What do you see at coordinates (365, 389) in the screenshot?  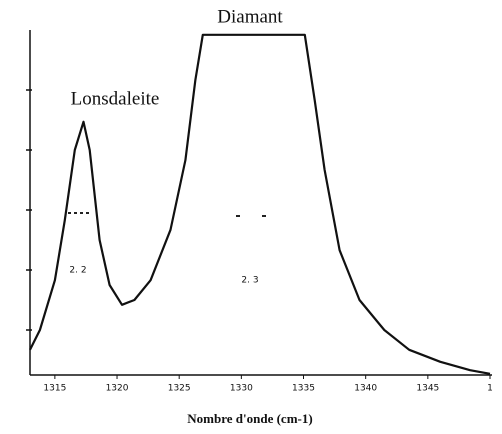 I see `x-tick-label: 1340` at bounding box center [365, 389].